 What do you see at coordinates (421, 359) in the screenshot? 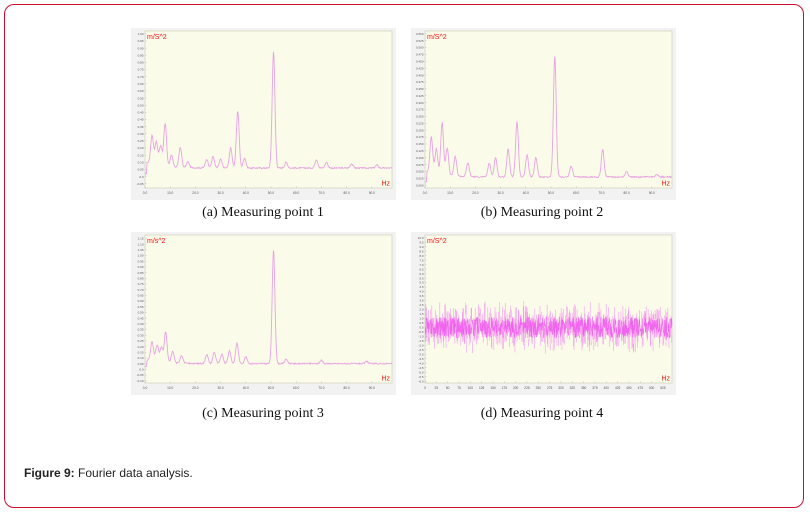
I see `y-tick-label: -3.5` at bounding box center [421, 359].